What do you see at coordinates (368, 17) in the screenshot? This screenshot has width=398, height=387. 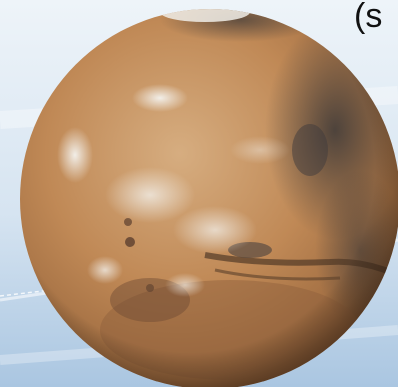 I see `slide-title-fragment: (s` at bounding box center [368, 17].